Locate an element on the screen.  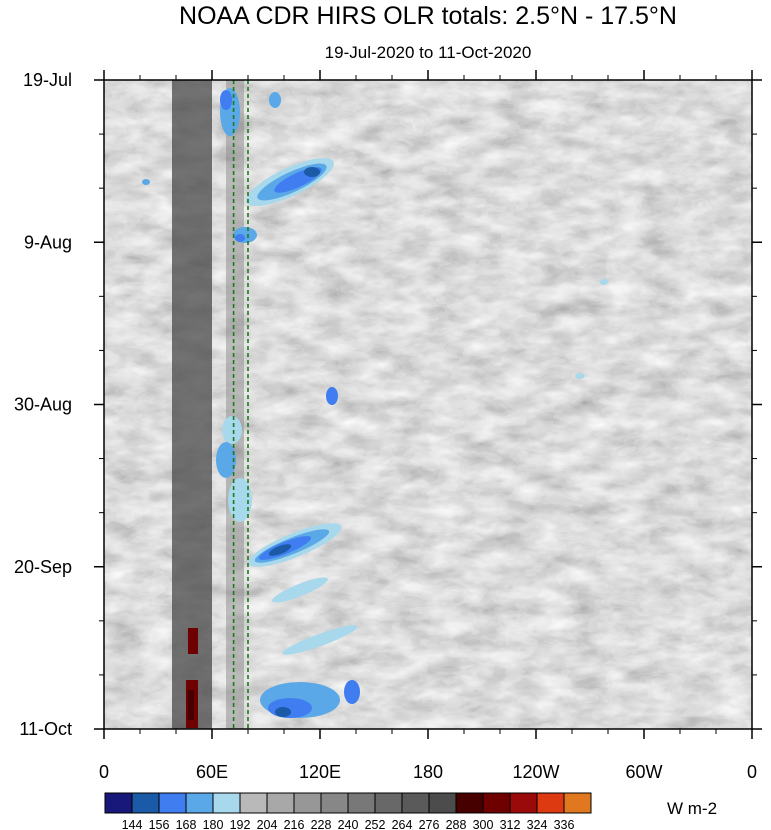
colorbar-level-label: 264 is located at coordinates (402, 824).